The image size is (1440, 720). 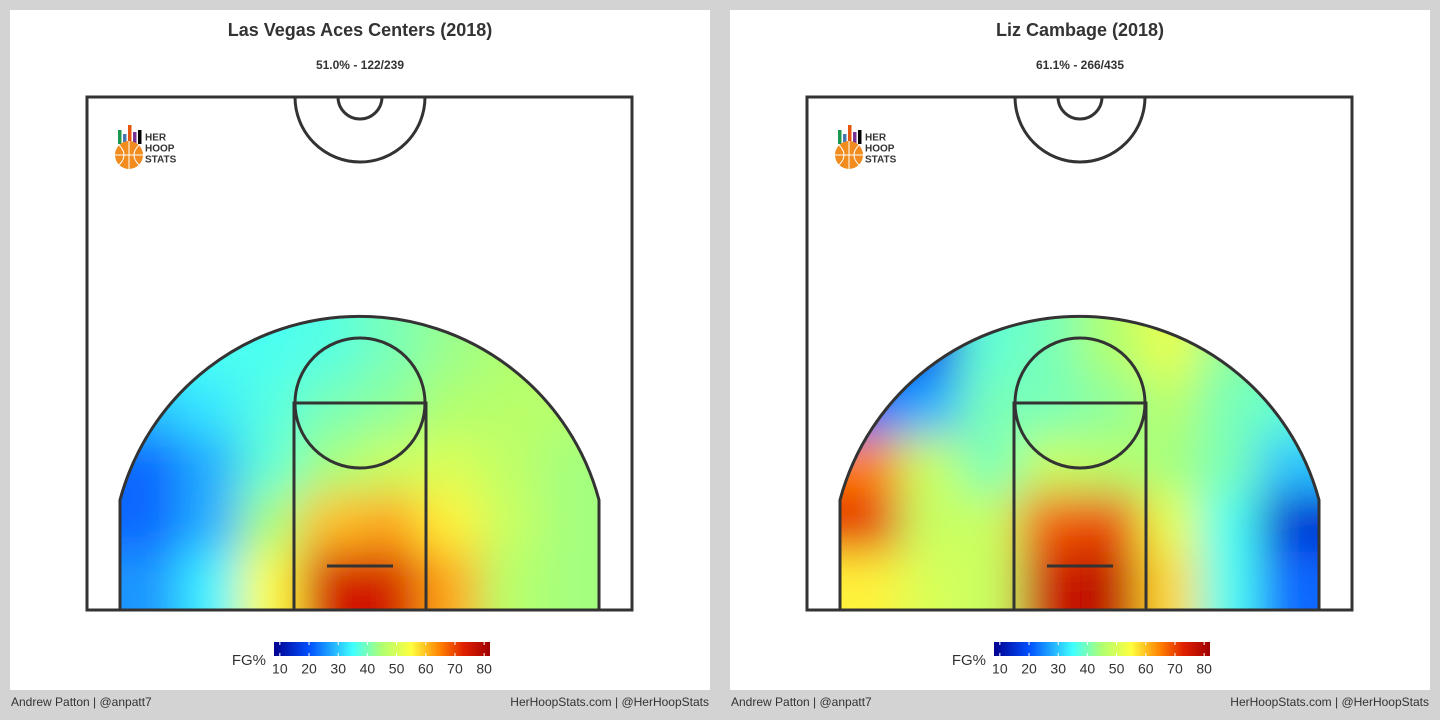 I want to click on chart-title: Liz Cambage (2018), so click(x=1080, y=30).